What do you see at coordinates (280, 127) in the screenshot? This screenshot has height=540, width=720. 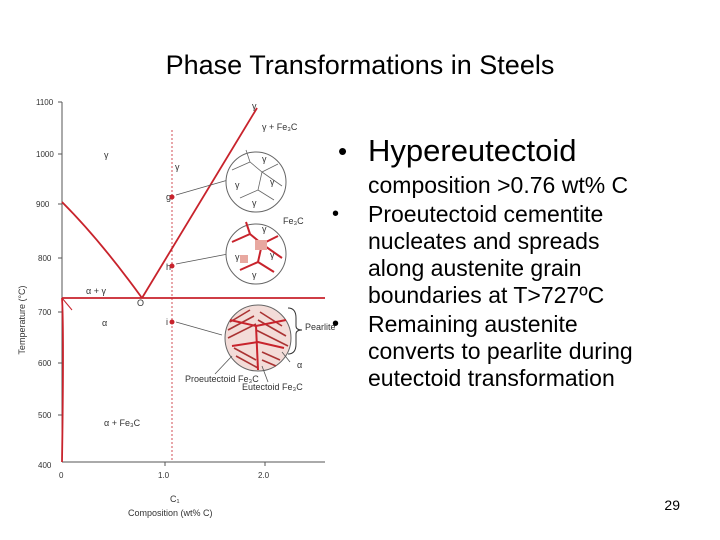 I see `label-gamma-fe3c: γ + Fe₃C` at bounding box center [280, 127].